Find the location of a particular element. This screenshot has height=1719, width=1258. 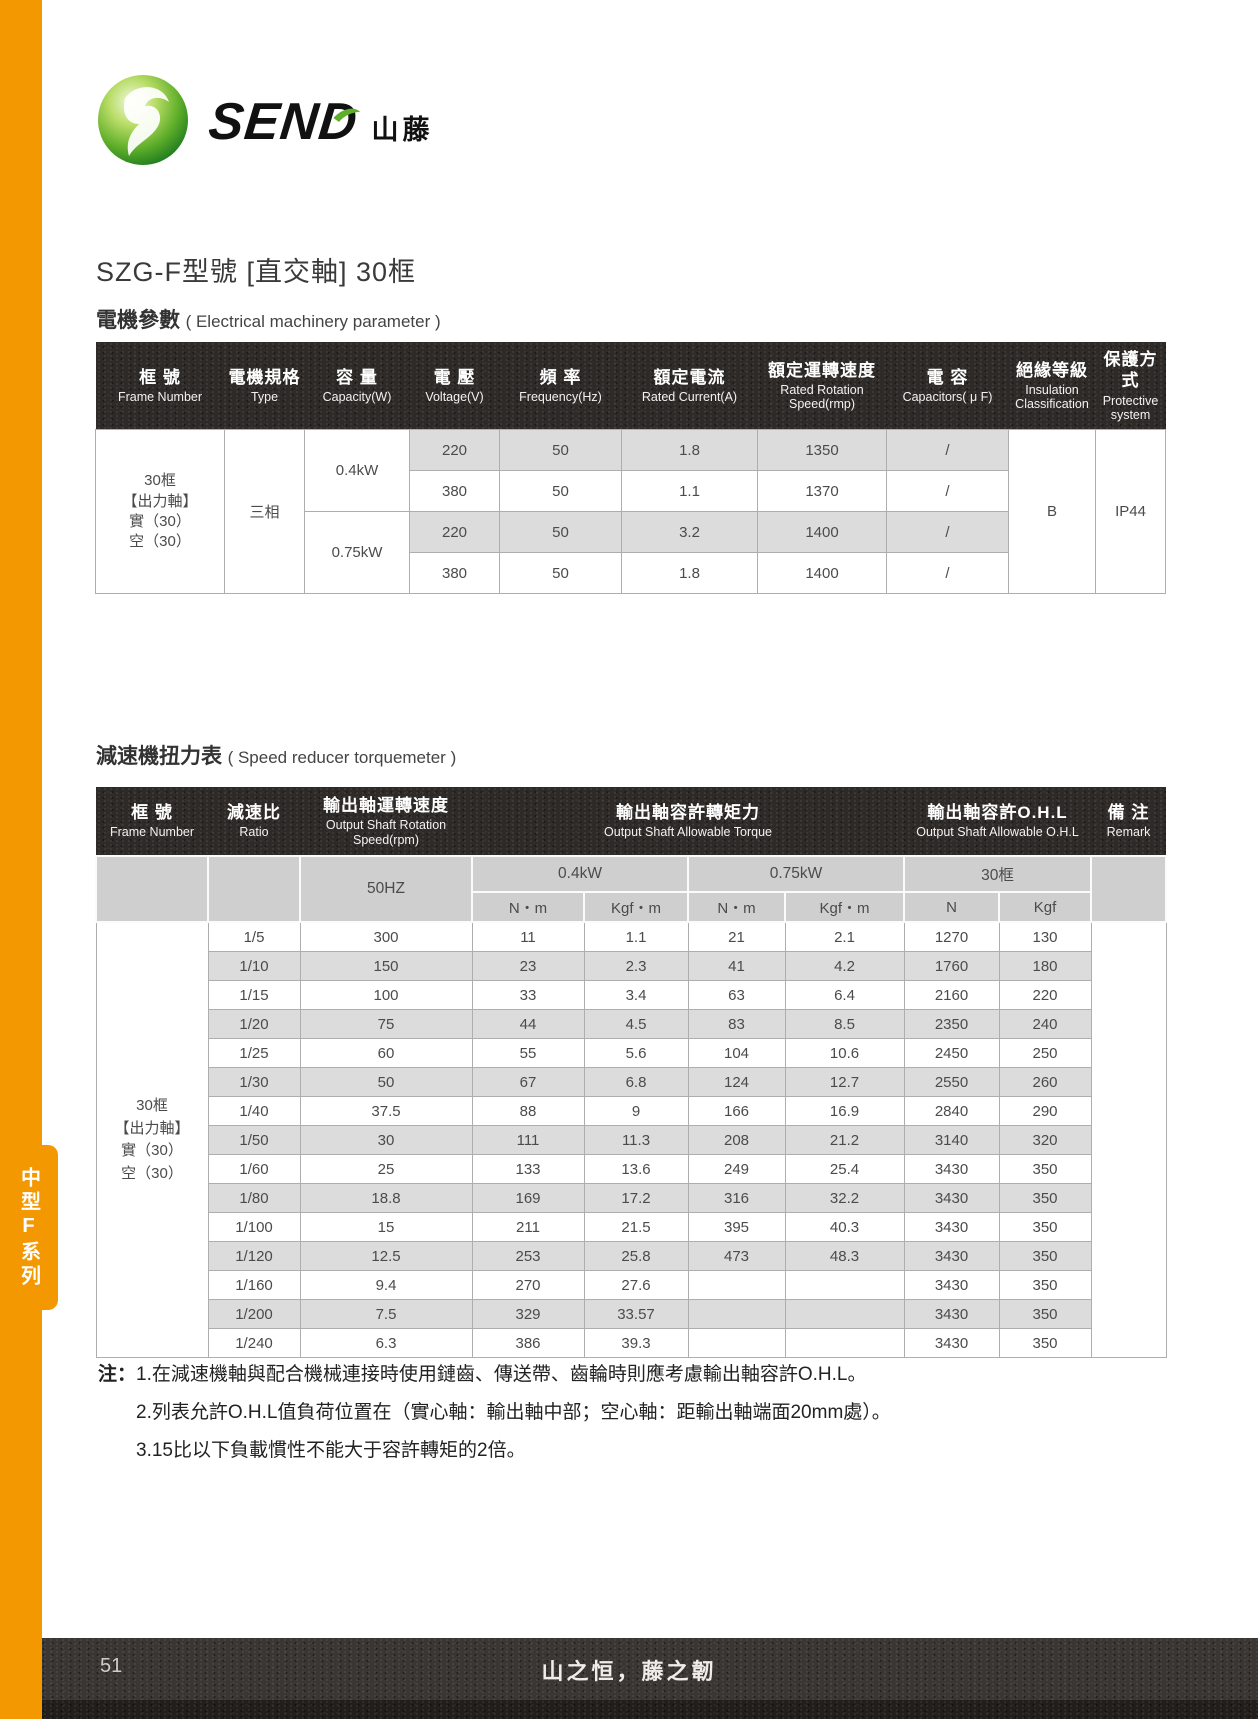

cell-kgfm-04: 25.8 is located at coordinates (636, 1256).